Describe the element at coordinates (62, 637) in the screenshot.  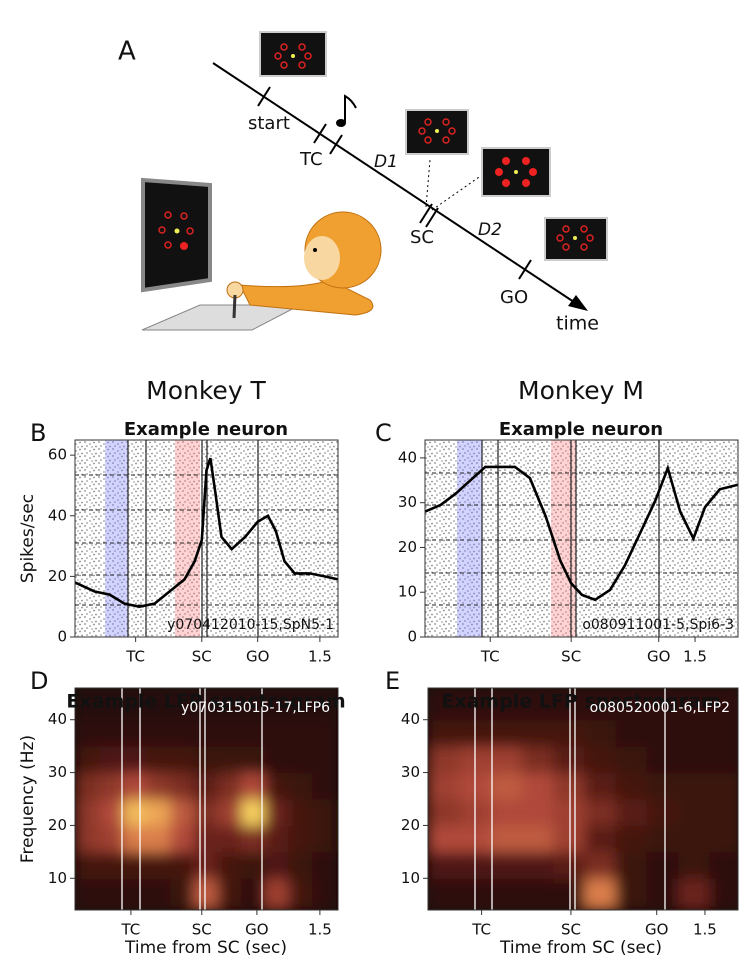
I see `y-tick-label: 0` at that location.